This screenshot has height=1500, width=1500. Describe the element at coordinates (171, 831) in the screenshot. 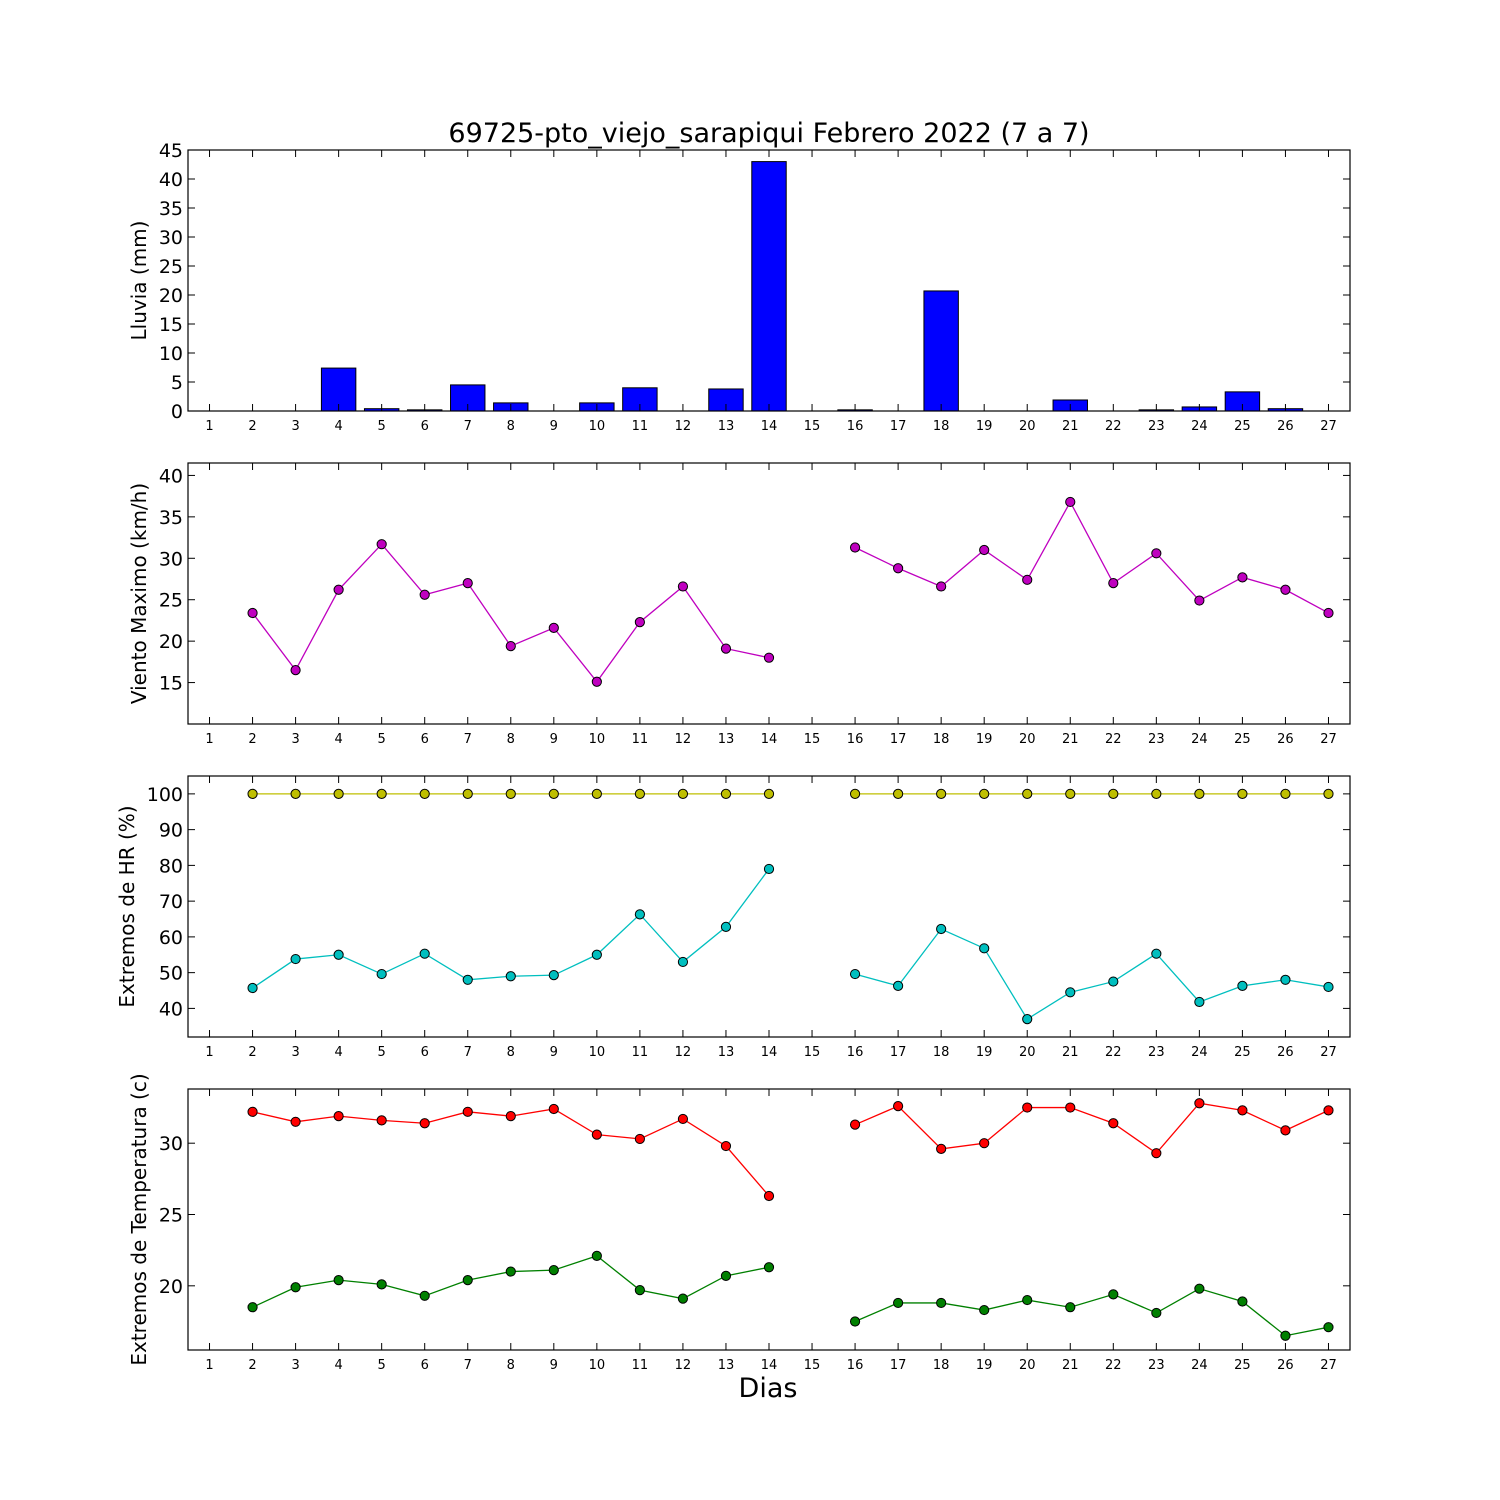

I see `y-tick-label: 90` at that location.